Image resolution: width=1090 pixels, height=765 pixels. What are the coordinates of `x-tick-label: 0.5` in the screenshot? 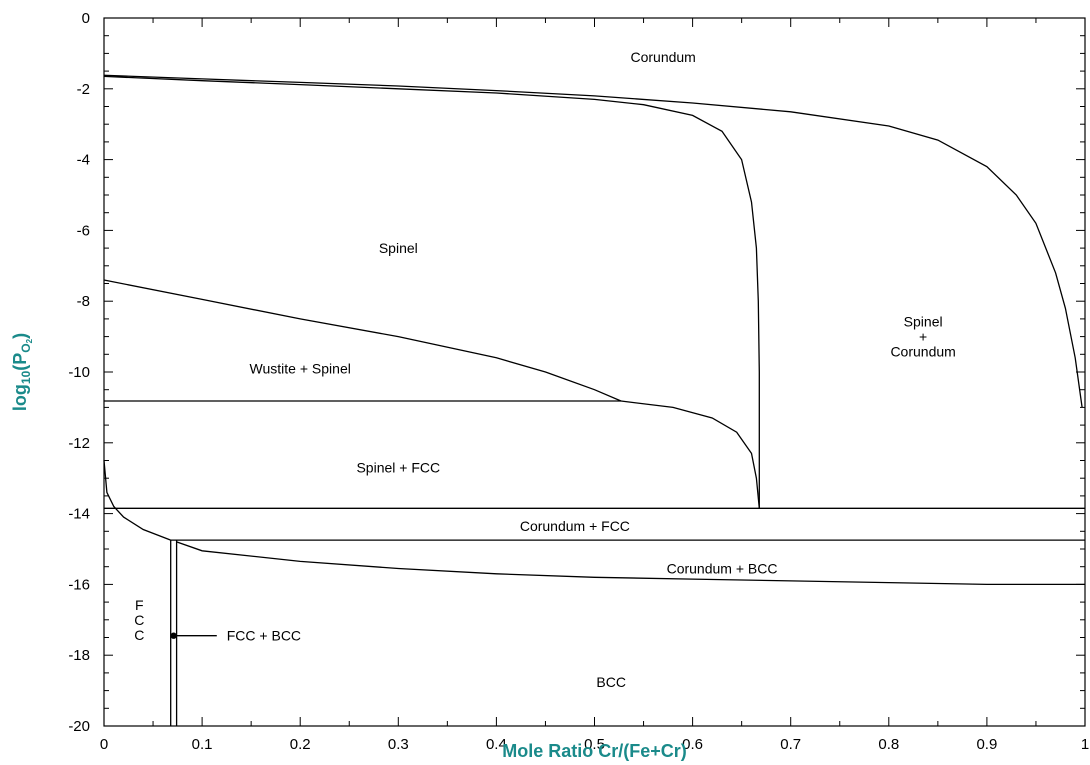 It's located at (594, 744).